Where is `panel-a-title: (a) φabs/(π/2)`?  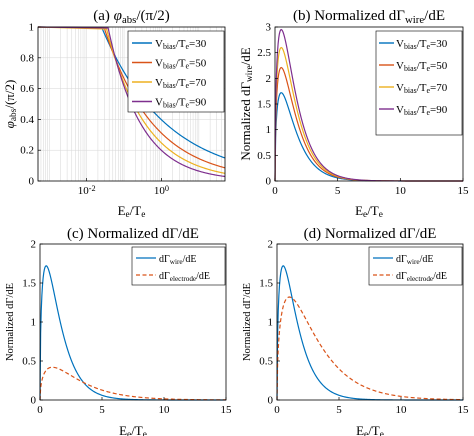 panel-a-title: (a) φabs/(π/2) is located at coordinates (131, 17).